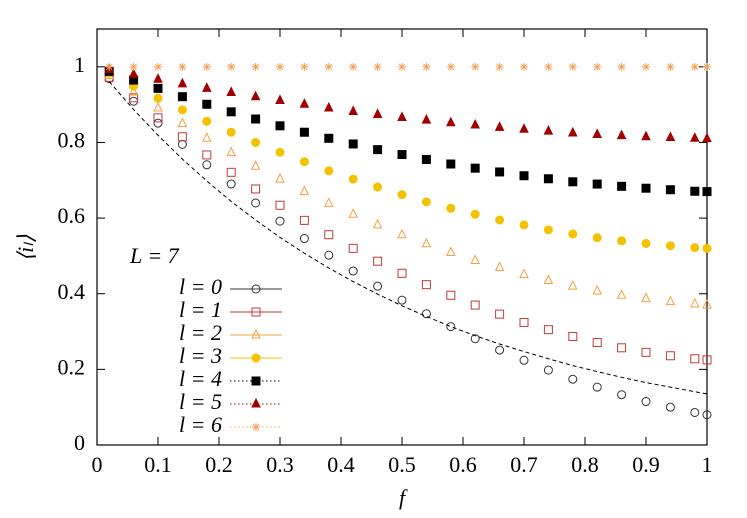  What do you see at coordinates (79, 442) in the screenshot?
I see `y-tick-label: 0` at bounding box center [79, 442].